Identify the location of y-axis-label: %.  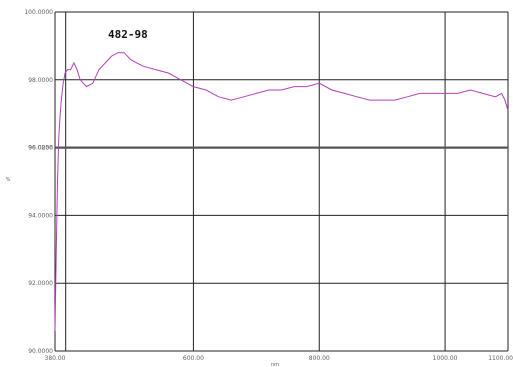
(8, 180).